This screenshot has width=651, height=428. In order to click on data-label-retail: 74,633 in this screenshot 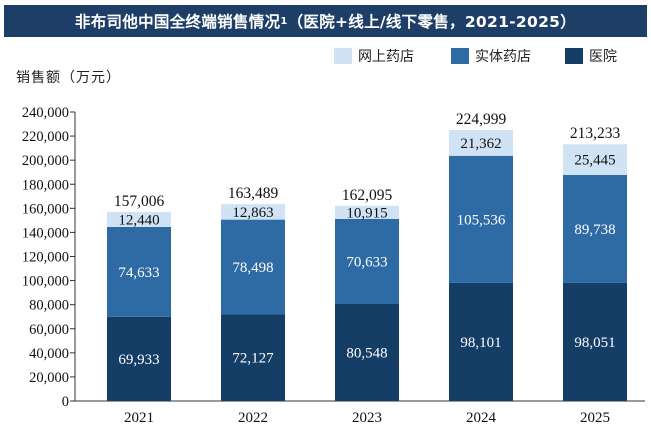, I will do `click(138, 273)`.